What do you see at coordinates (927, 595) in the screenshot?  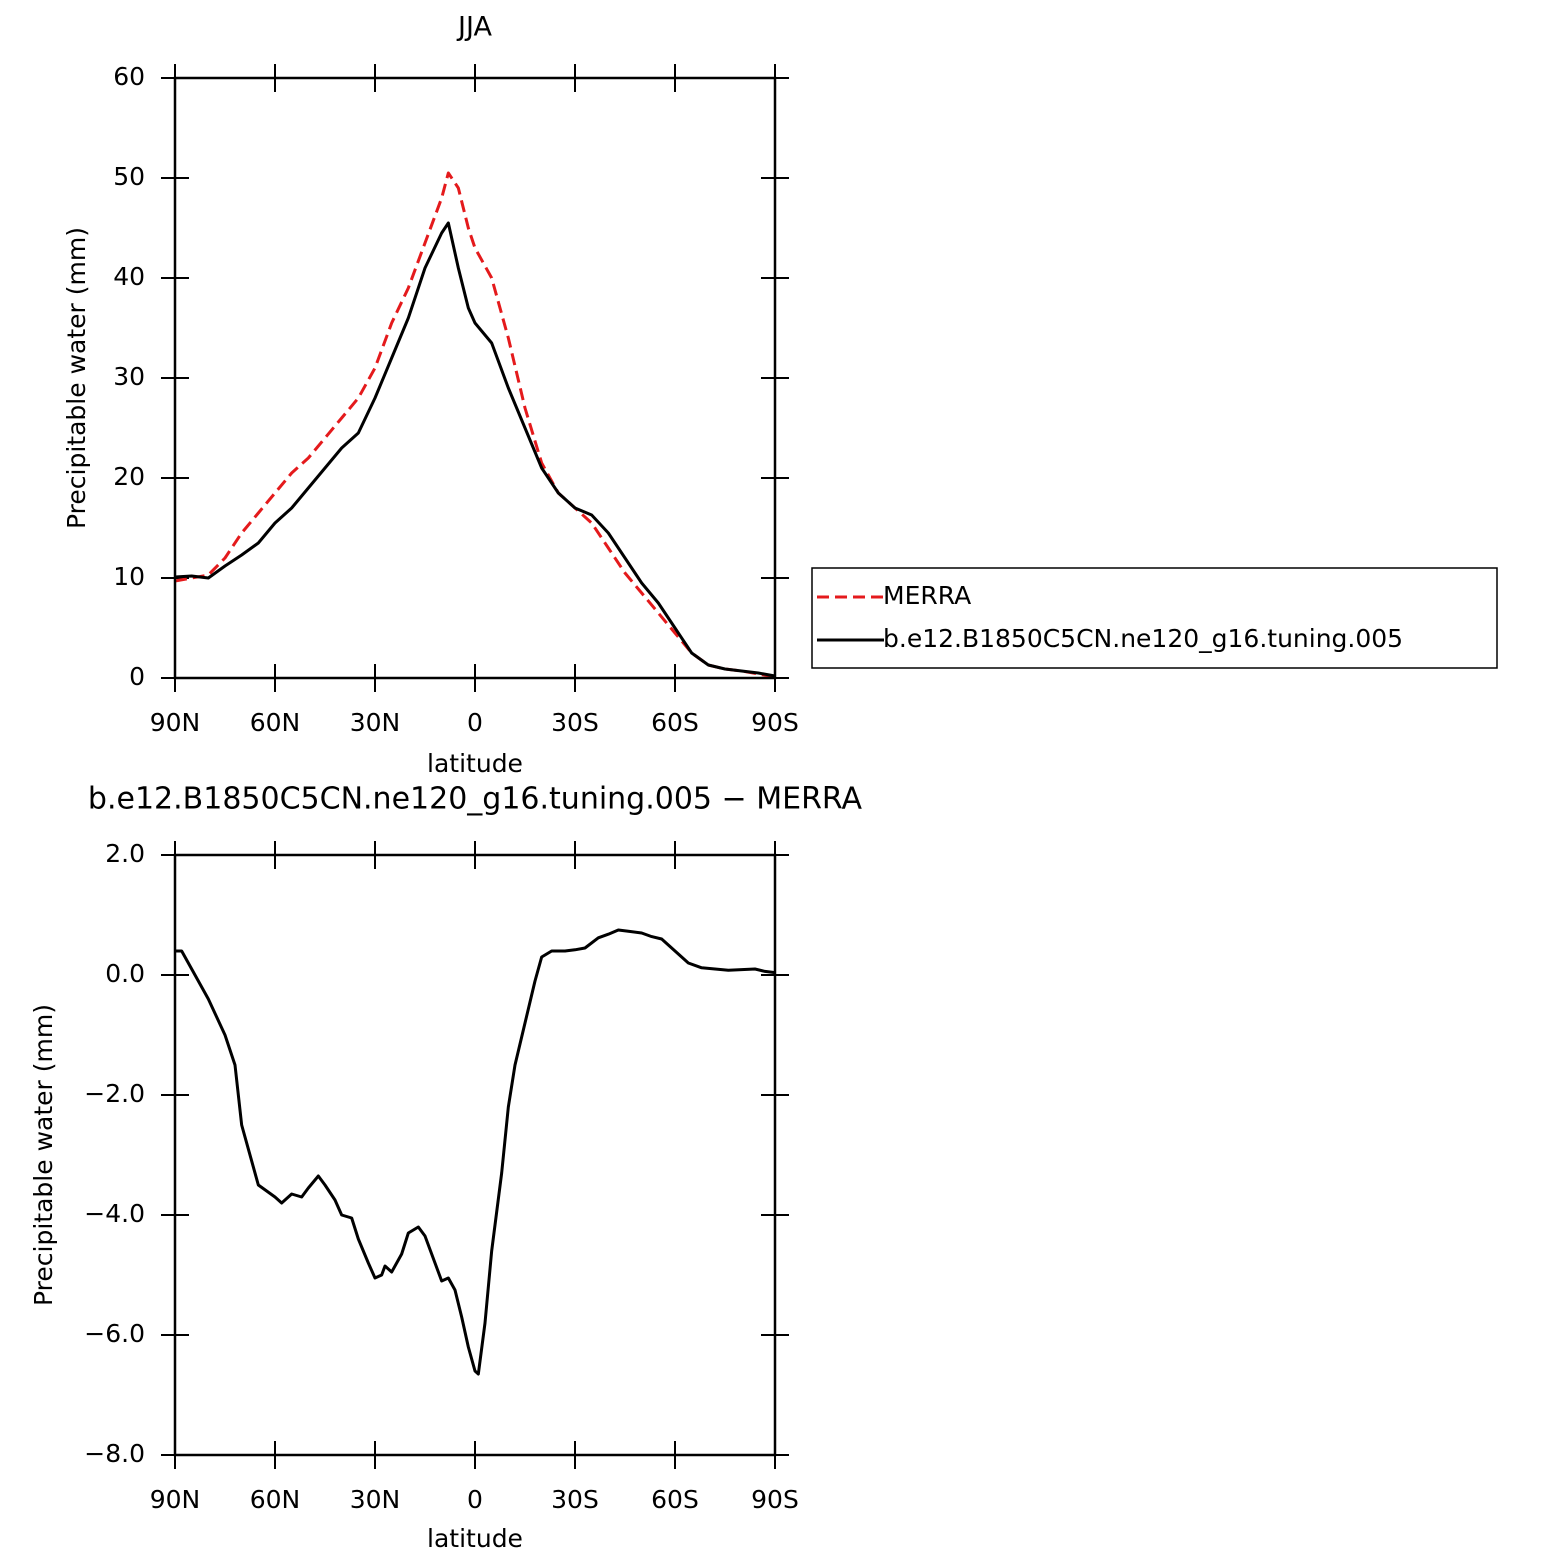 I see `legend-label: MERRA` at bounding box center [927, 595].